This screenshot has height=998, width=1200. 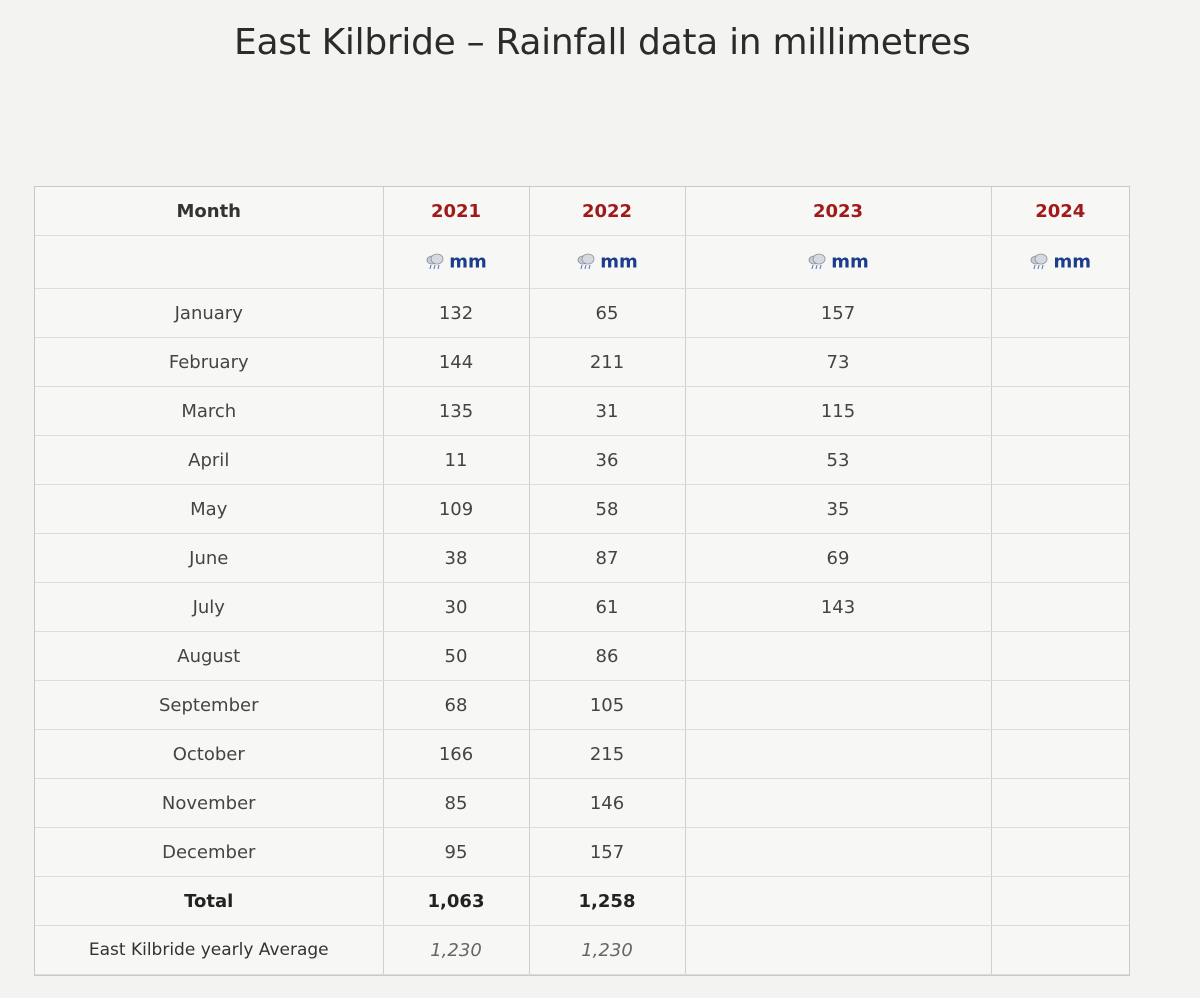 What do you see at coordinates (837, 509) in the screenshot?
I see `rainfall-value: 35` at bounding box center [837, 509].